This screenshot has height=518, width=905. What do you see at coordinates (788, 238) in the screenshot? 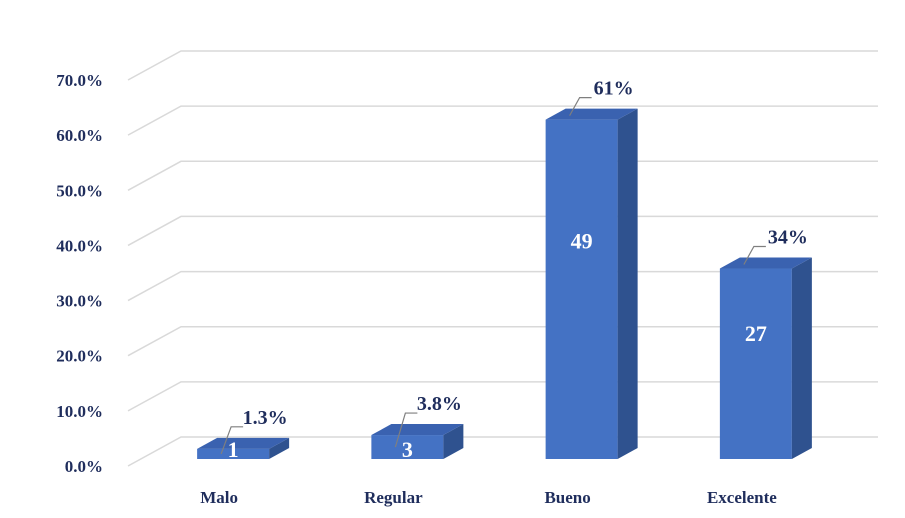
I see `bar-percent-label: 34%` at bounding box center [788, 238].